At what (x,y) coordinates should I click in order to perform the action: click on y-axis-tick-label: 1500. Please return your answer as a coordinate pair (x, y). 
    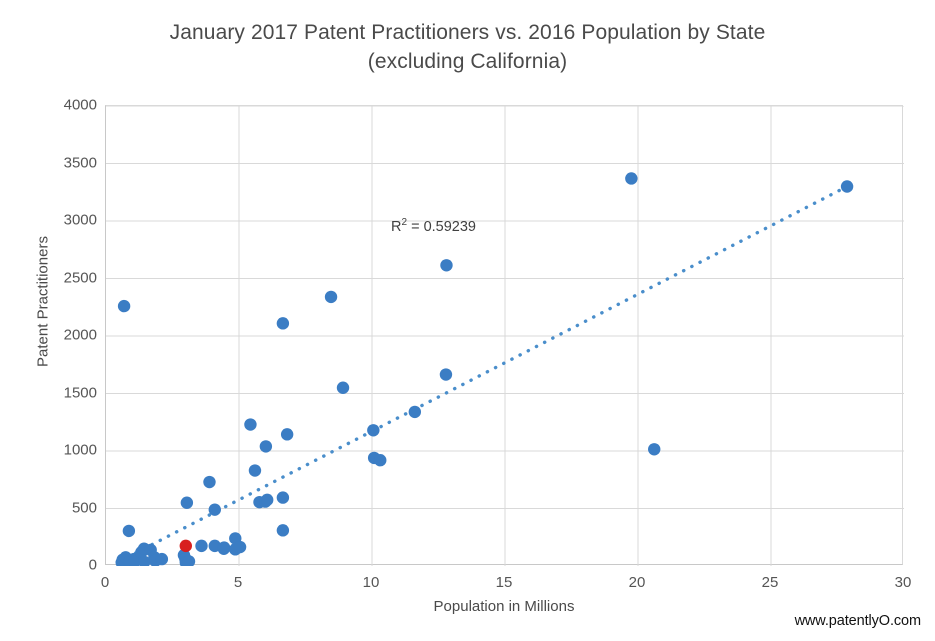
    Looking at the image, I should click on (80, 392).